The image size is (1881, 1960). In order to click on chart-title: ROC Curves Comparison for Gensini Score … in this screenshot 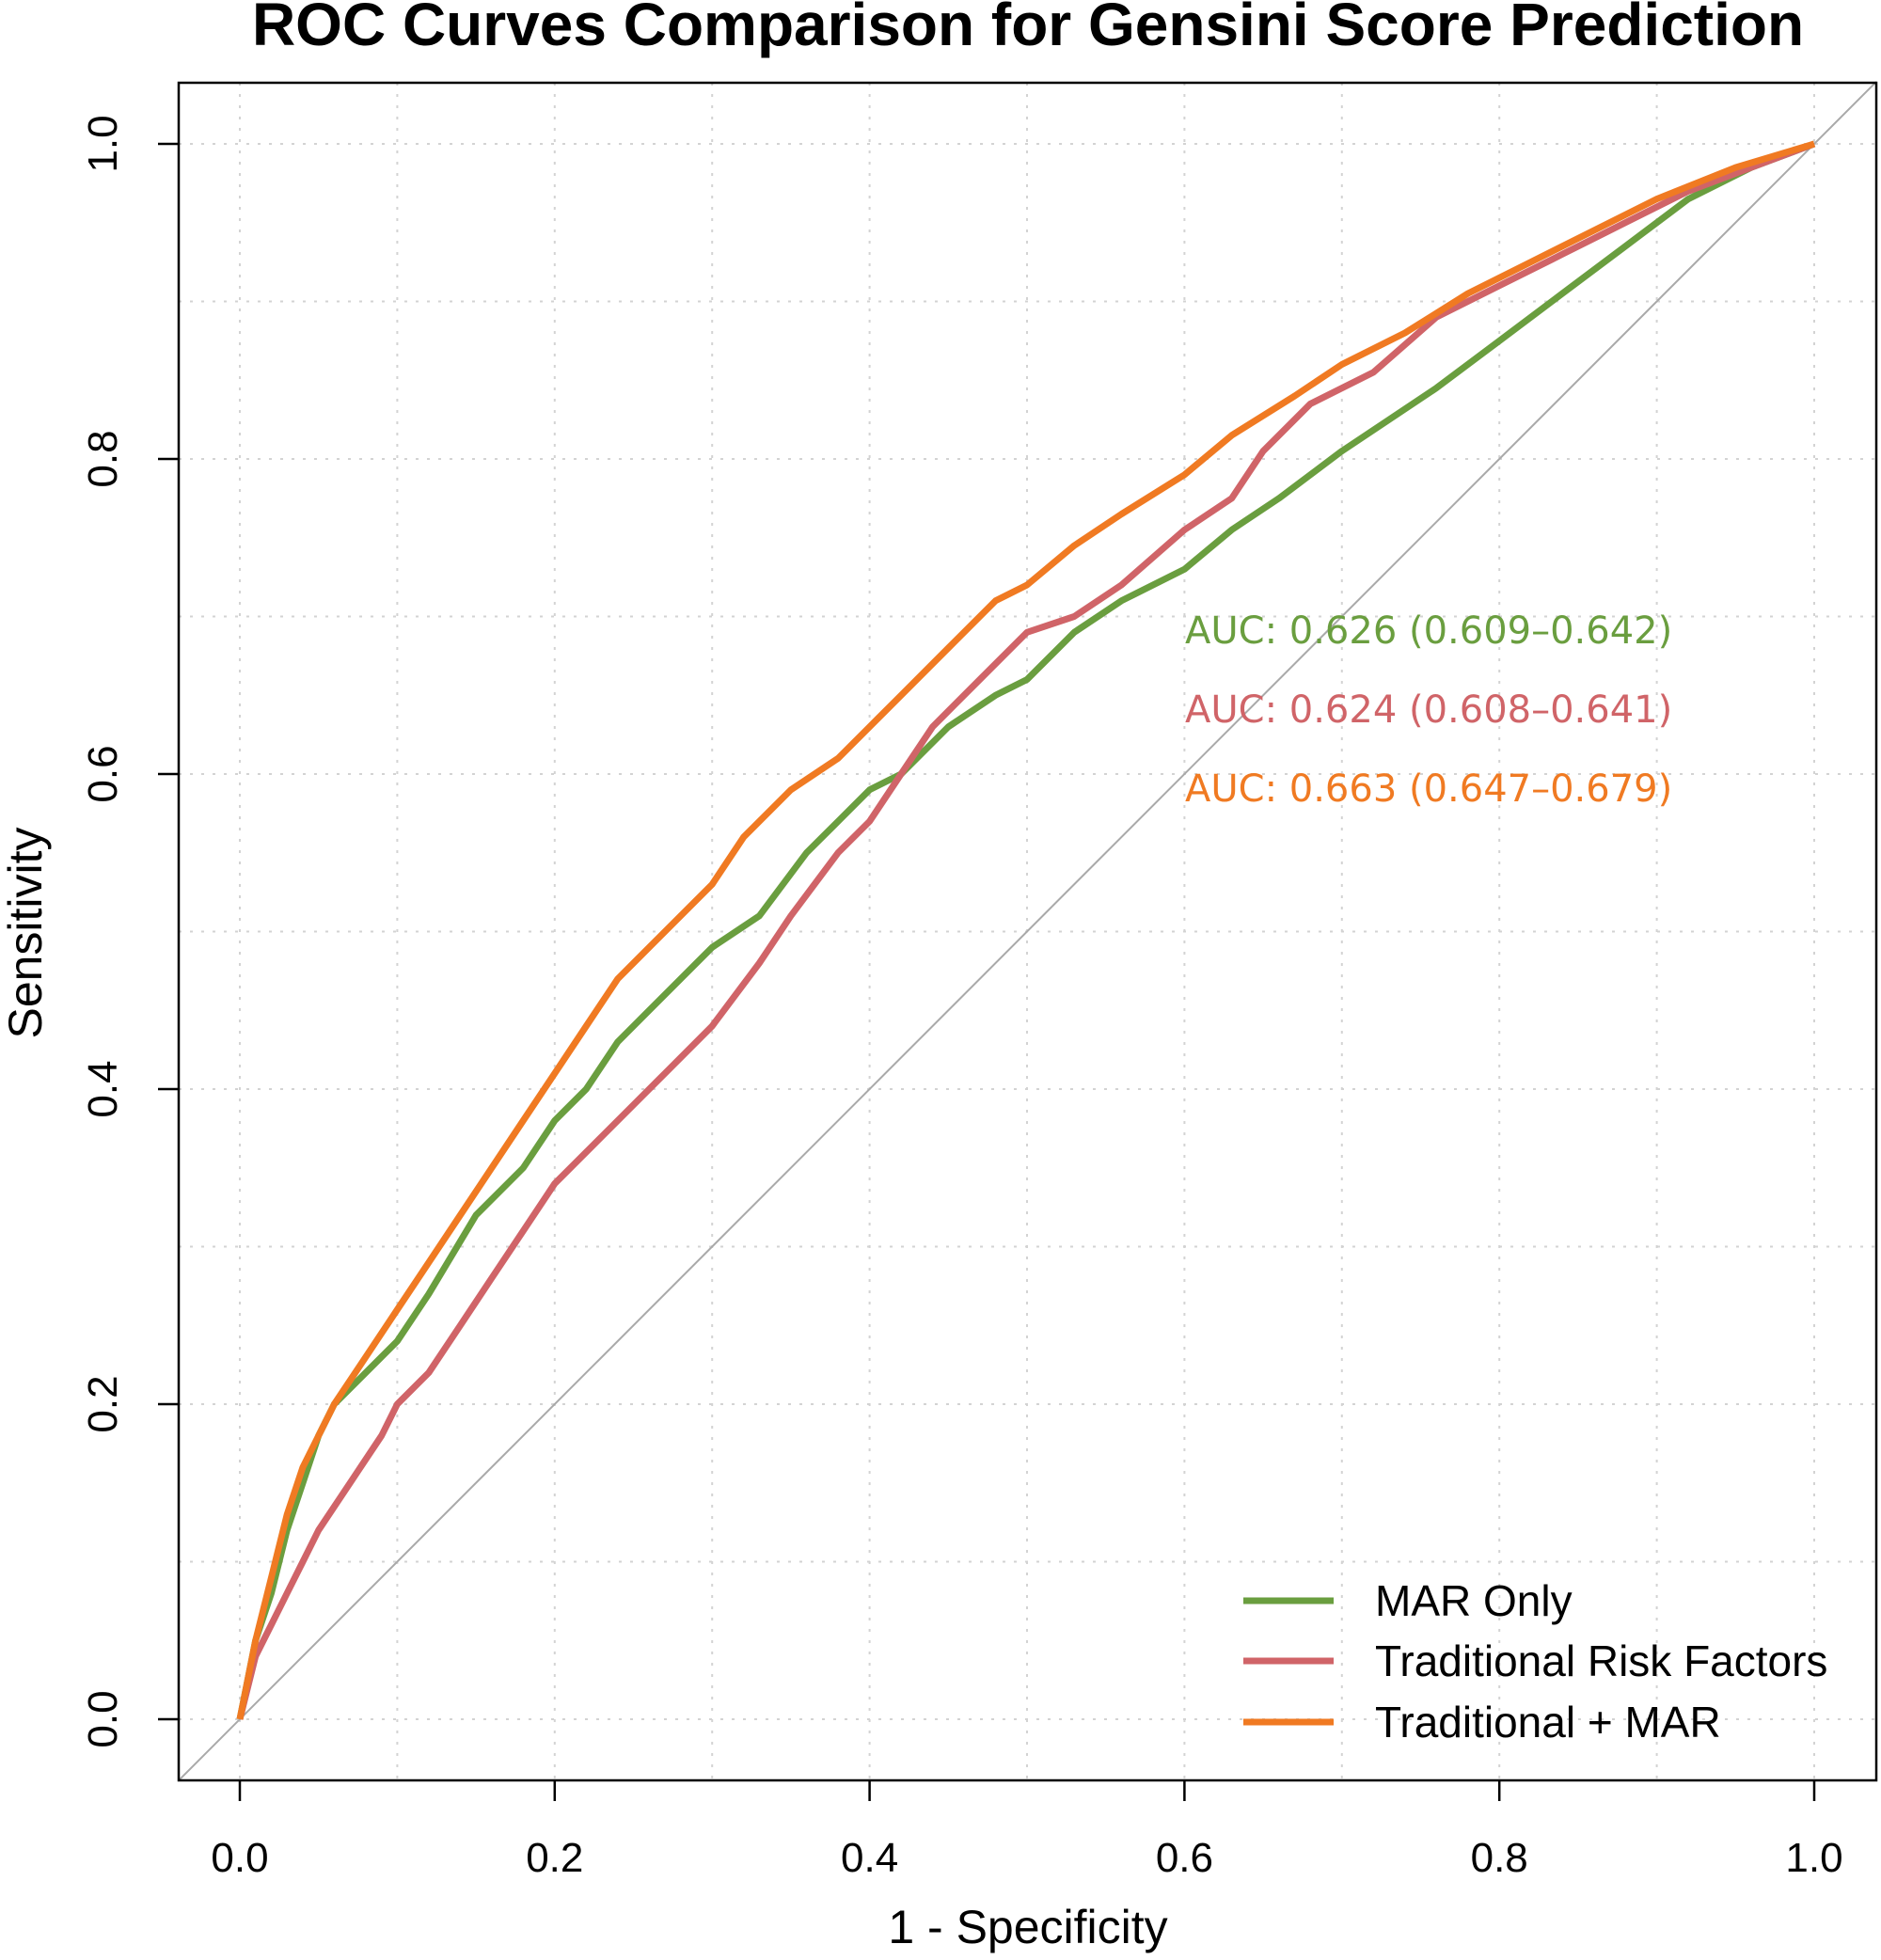, I will do `click(1028, 29)`.